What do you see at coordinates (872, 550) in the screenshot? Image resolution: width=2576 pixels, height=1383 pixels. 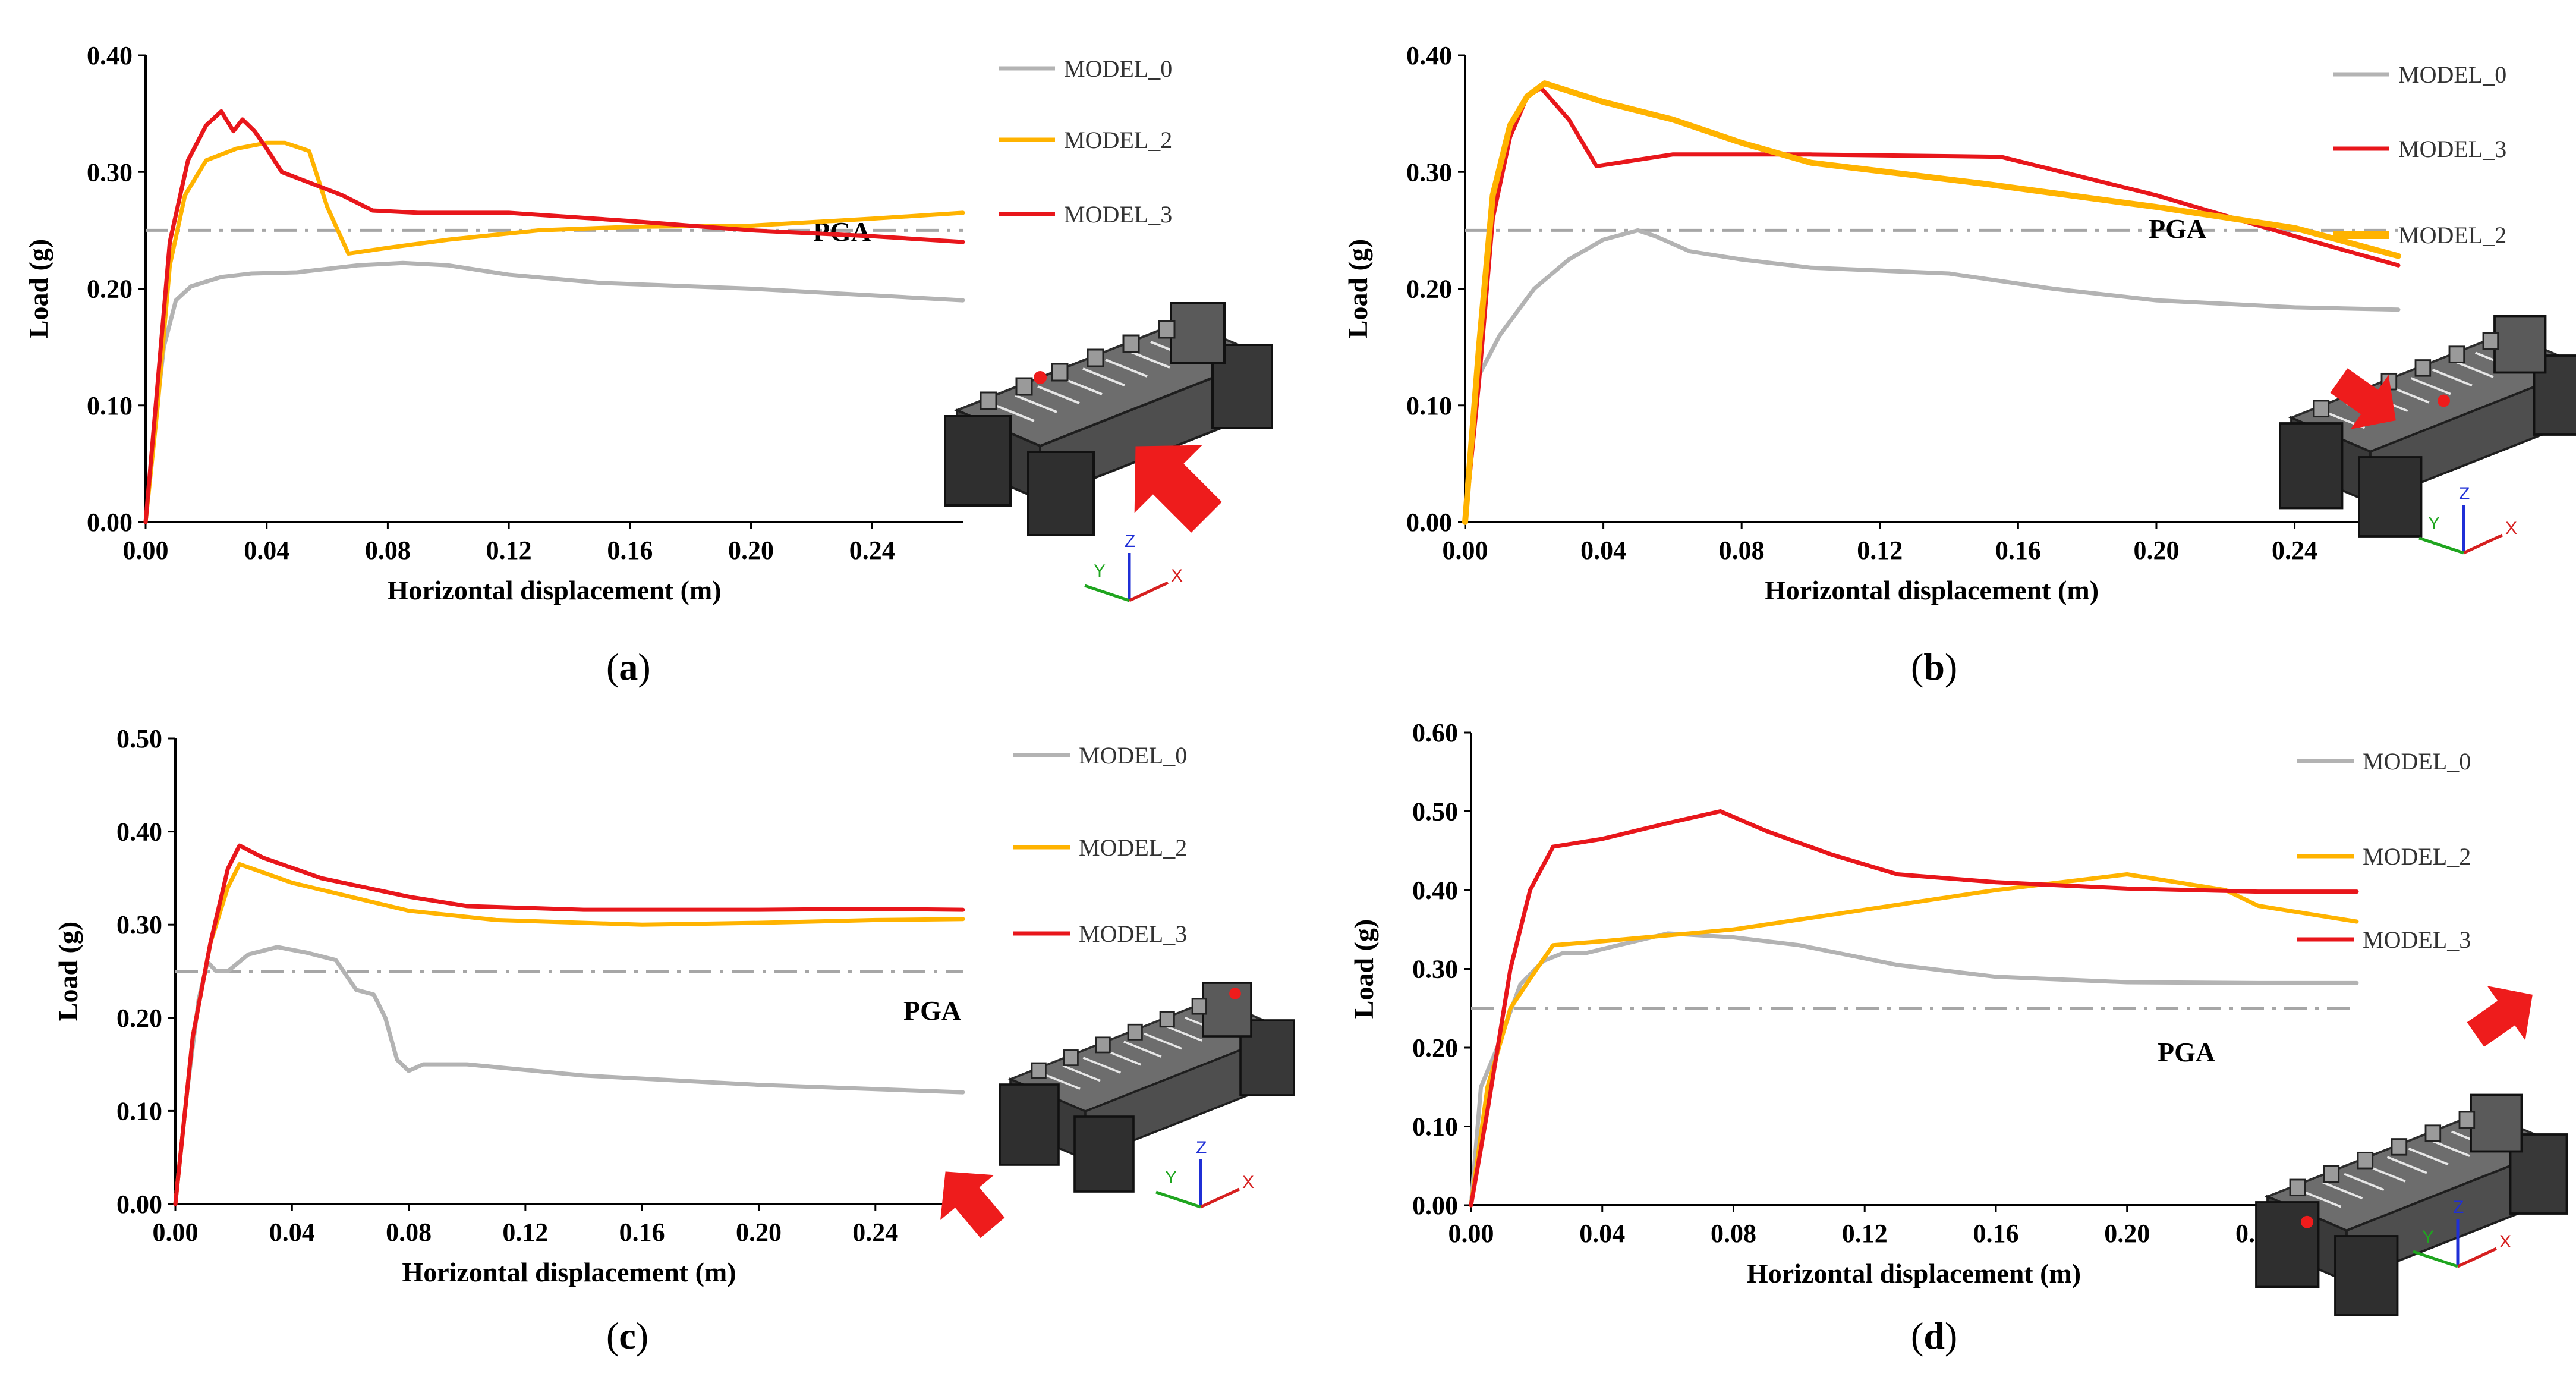 I see `x-tick-label: 0.24` at bounding box center [872, 550].